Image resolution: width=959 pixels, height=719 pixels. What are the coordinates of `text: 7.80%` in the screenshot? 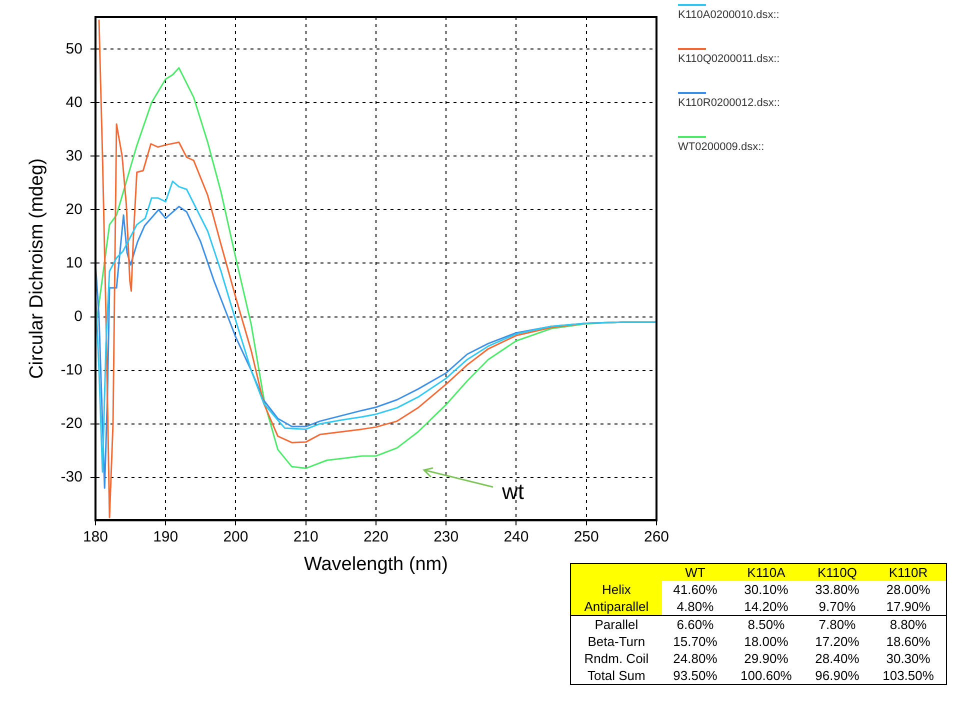 It's located at (837, 624).